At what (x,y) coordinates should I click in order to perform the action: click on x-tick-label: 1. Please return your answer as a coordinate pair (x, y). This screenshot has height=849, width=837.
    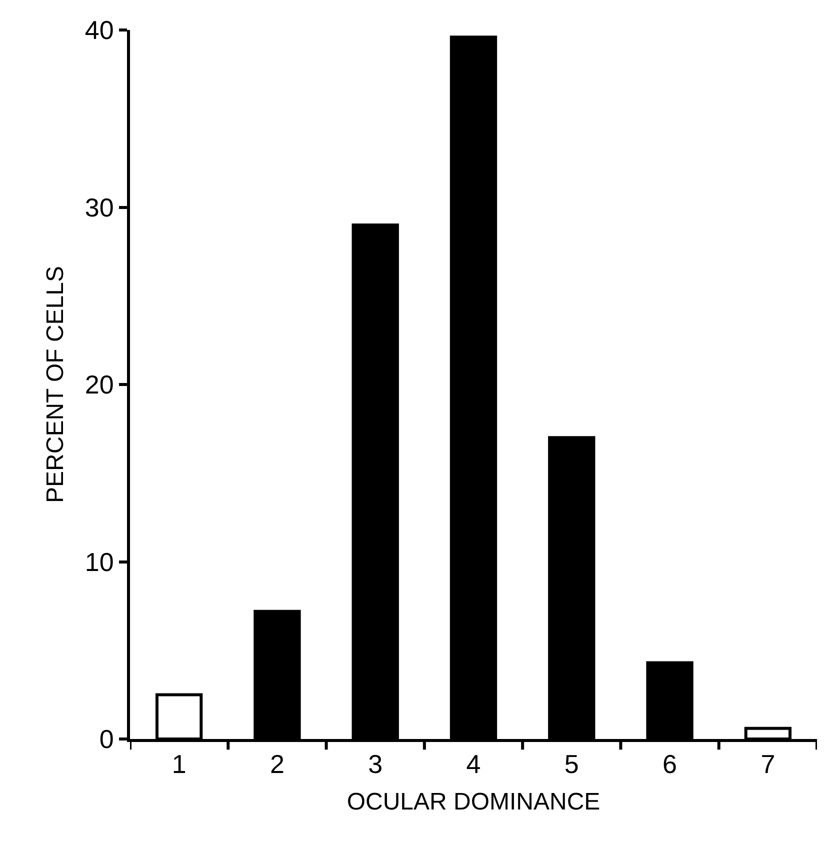
    Looking at the image, I should click on (179, 764).